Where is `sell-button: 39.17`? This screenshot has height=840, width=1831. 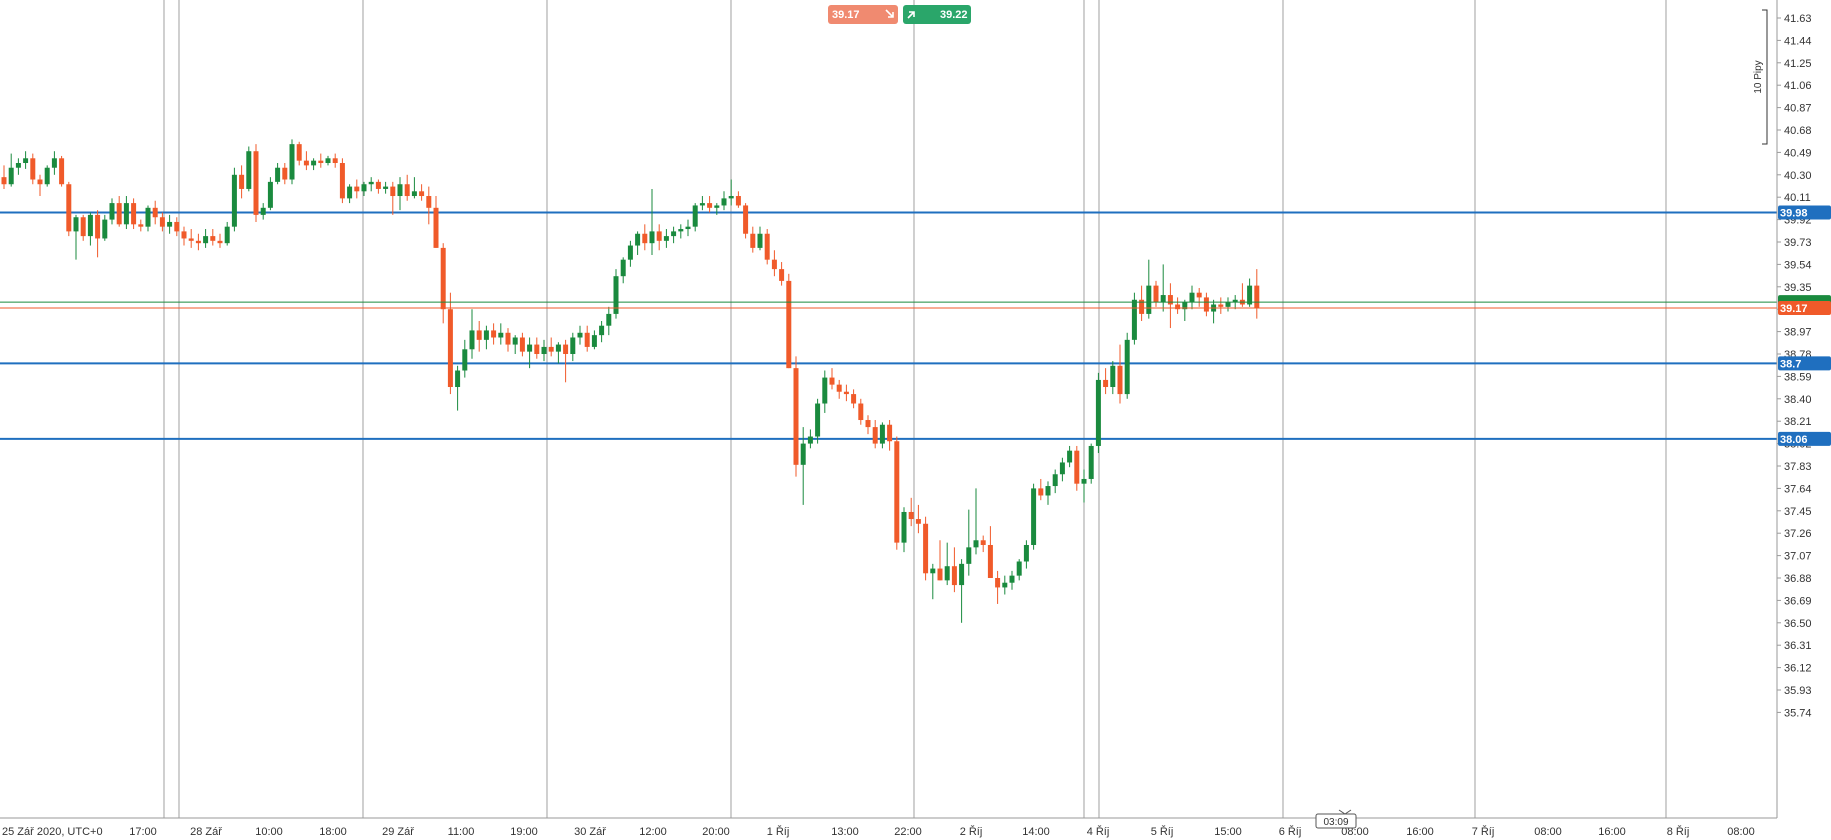
sell-button: 39.17 is located at coordinates (863, 14).